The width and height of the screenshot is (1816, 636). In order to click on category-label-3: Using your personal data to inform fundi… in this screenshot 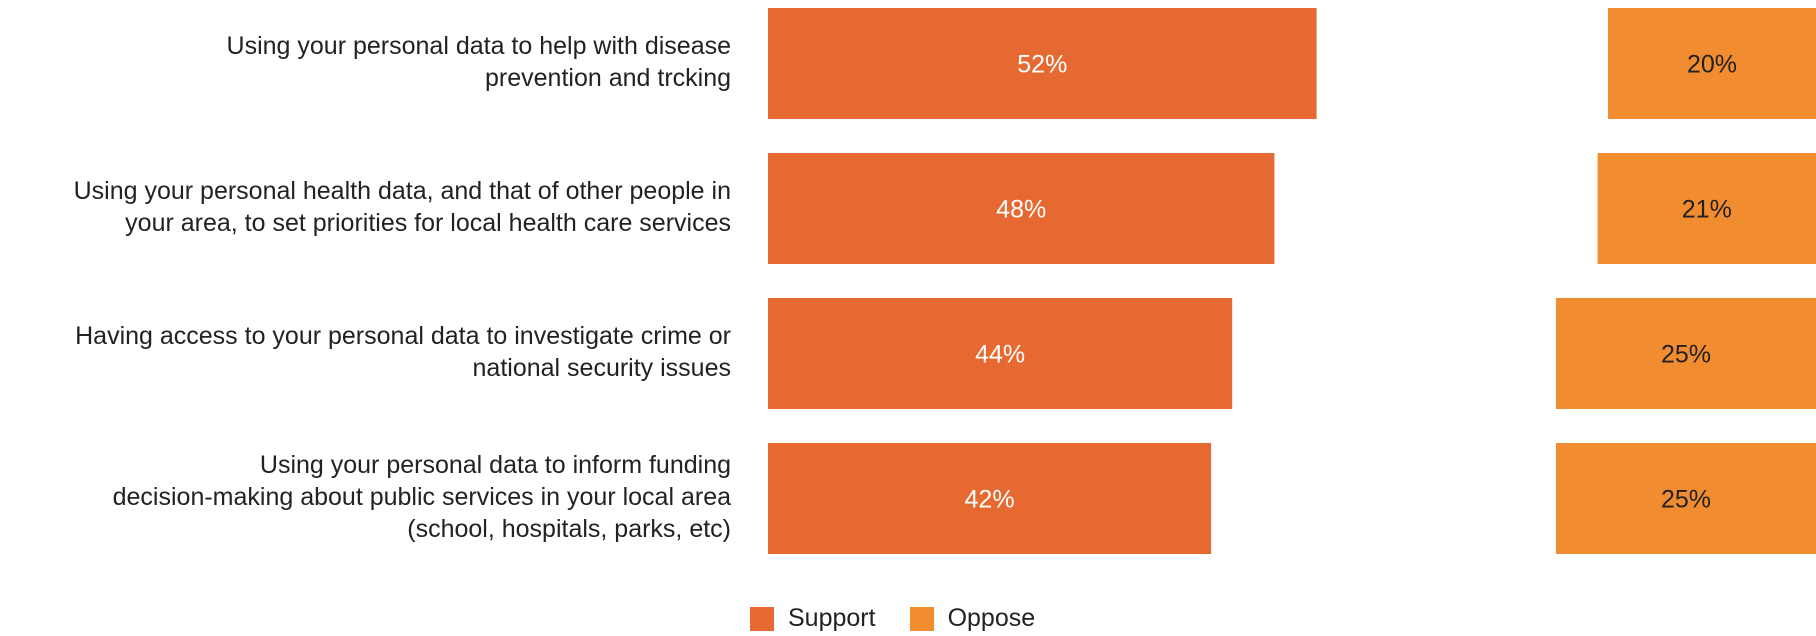, I will do `click(365, 497)`.